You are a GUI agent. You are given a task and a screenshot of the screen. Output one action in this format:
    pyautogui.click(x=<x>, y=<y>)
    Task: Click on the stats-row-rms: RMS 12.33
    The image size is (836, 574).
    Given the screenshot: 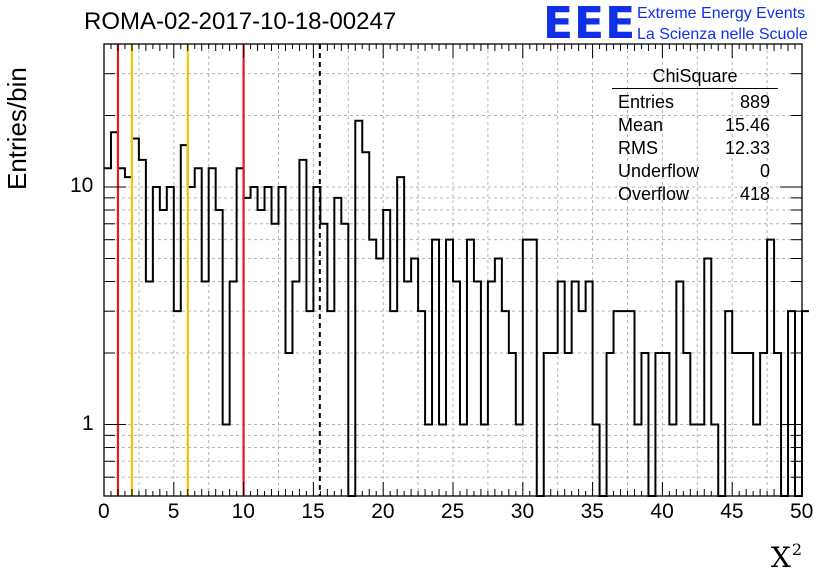 What is the action you would take?
    pyautogui.click(x=694, y=148)
    